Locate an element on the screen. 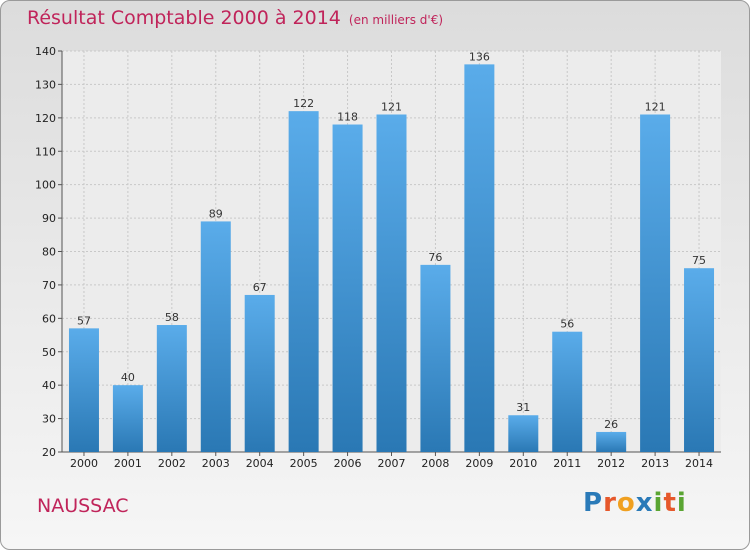 The image size is (750, 550). y-tick-label: 60 is located at coordinates (49, 318).